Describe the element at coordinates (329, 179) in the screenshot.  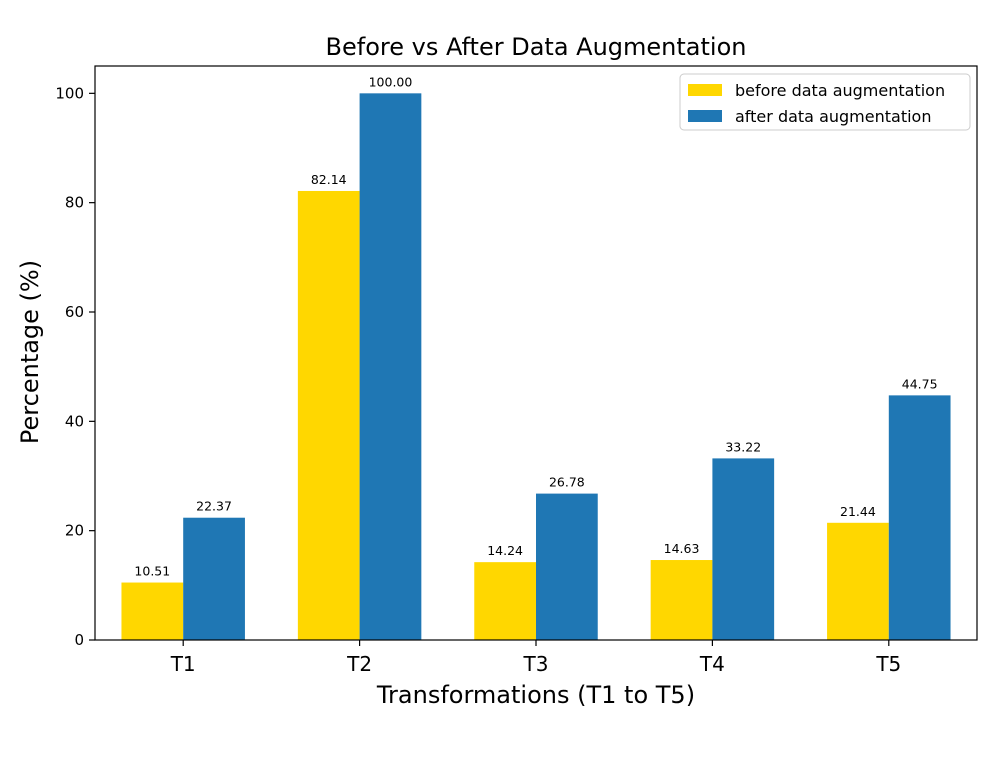
I see `bar-value-label: 82.14` at that location.